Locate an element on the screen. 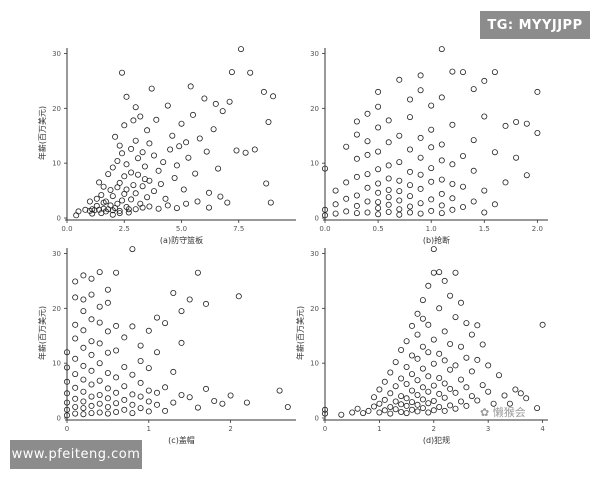  y-tick-label: 0 is located at coordinates (317, 419).